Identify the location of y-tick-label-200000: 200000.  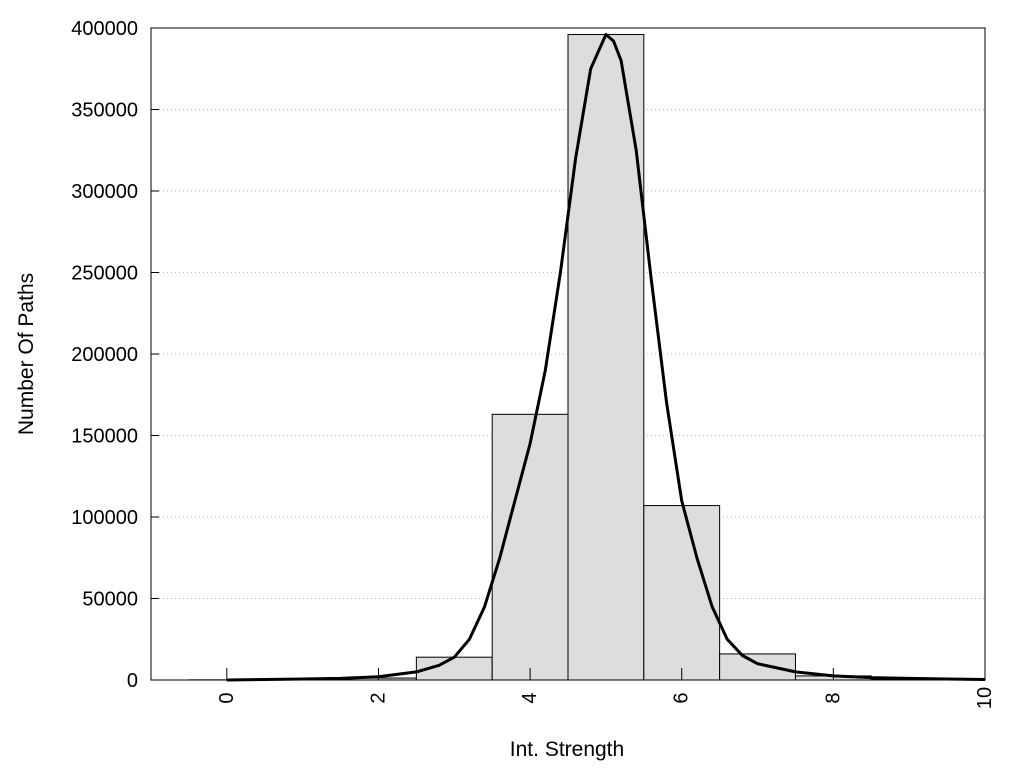
(104, 355).